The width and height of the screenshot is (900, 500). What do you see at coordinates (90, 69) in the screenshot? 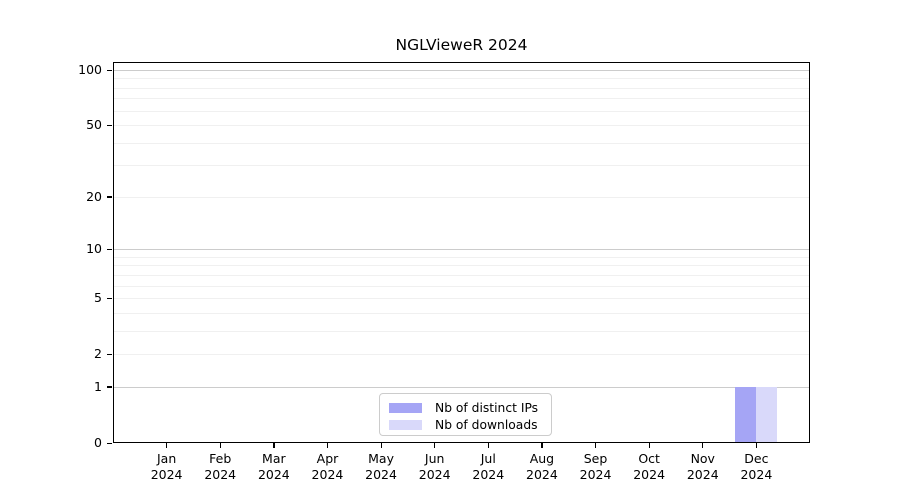
I see `y-tick-label-100: 100` at bounding box center [90, 69].